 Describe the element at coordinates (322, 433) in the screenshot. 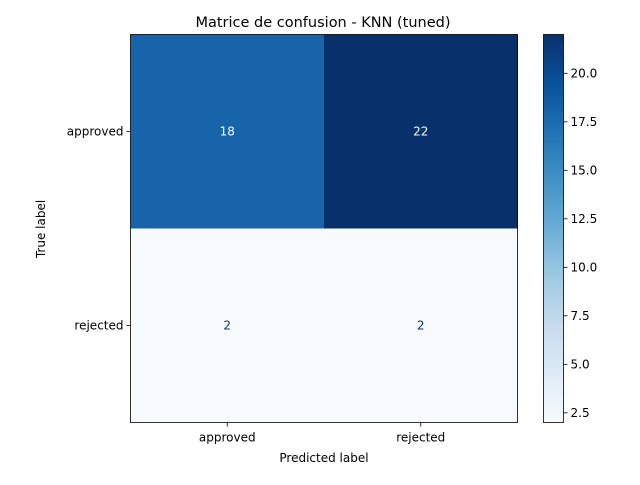

I see `x-axis-ticks: approved rejected` at that location.